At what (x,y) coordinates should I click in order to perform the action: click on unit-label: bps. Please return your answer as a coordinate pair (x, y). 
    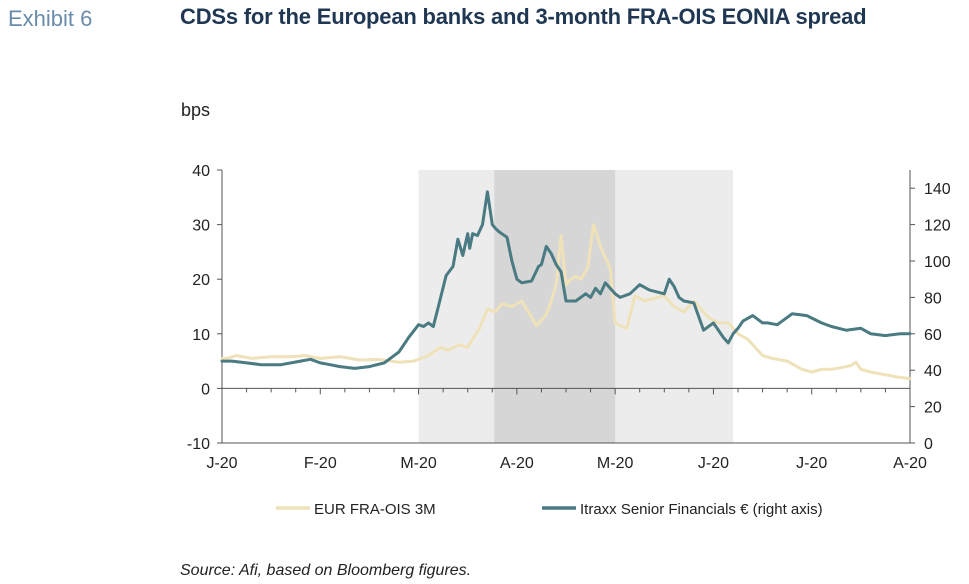
    Looking at the image, I should click on (196, 110).